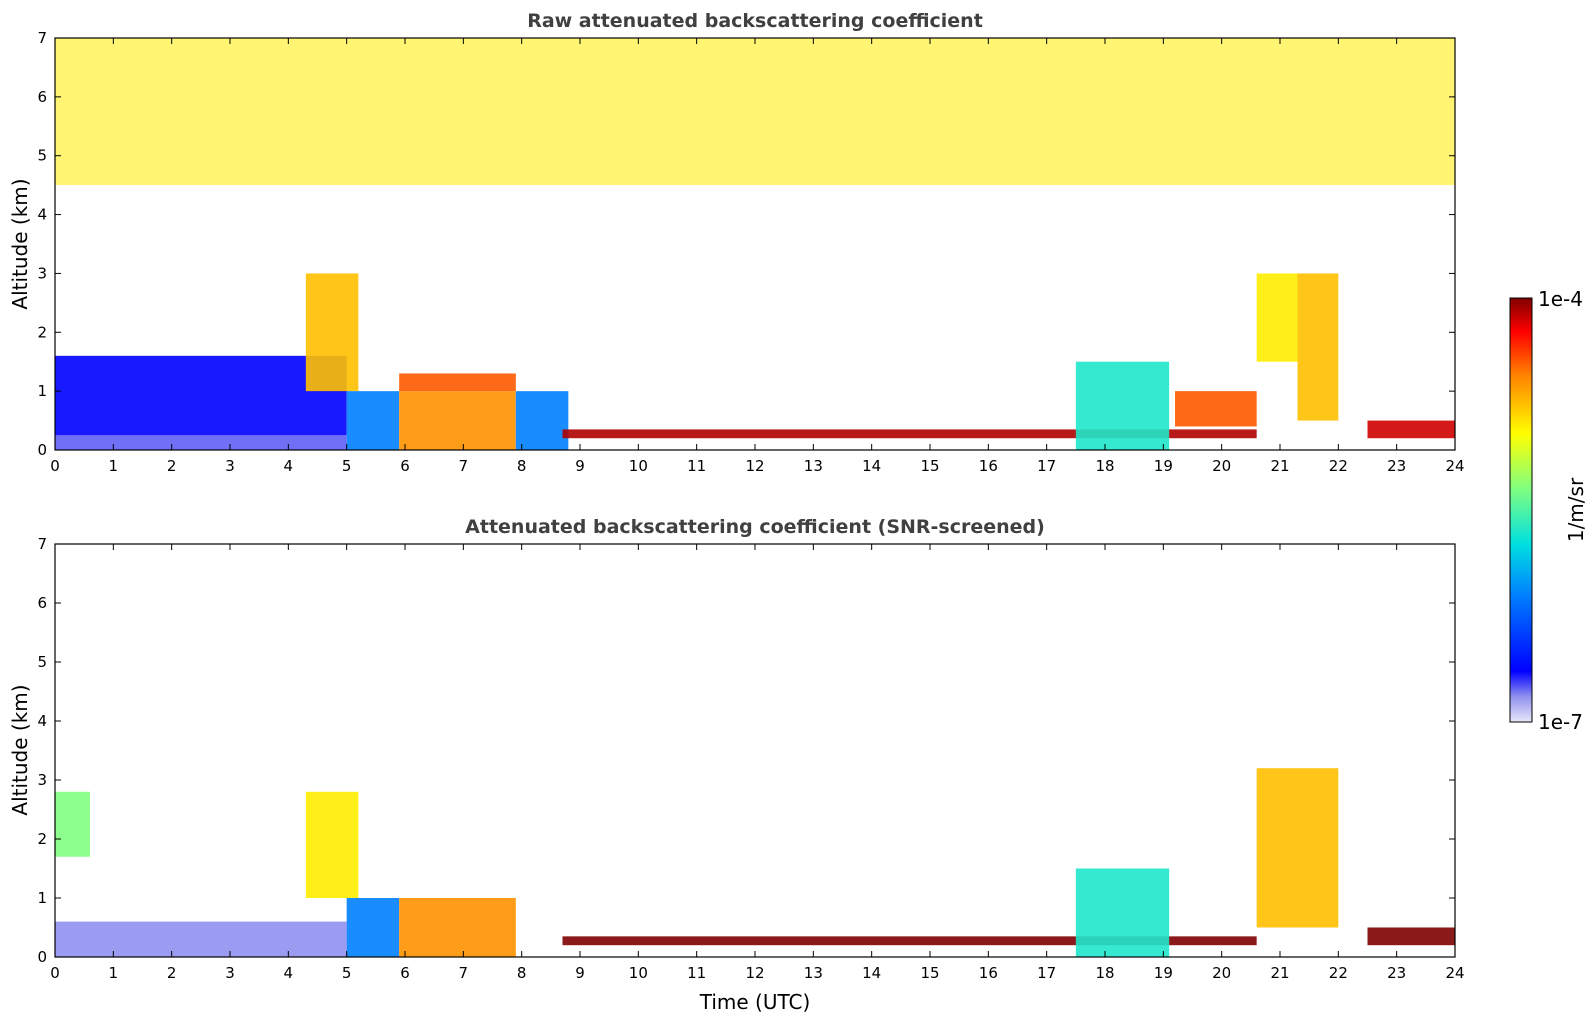 The width and height of the screenshot is (1595, 1020). I want to click on x-tick-label: 12, so click(754, 466).